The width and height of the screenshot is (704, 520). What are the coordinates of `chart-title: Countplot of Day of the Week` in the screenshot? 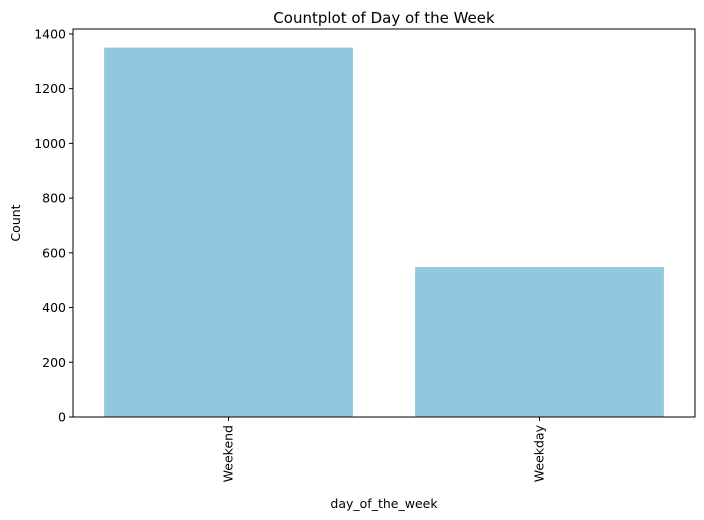 It's located at (384, 18).